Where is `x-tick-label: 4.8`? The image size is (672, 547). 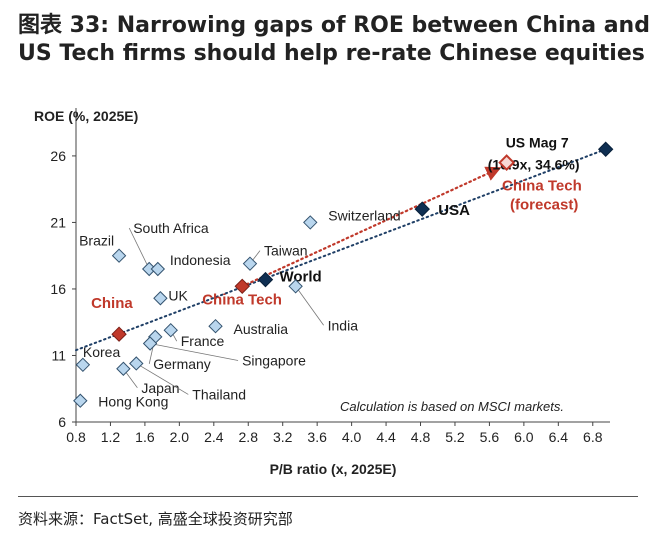 x-tick-label: 4.8 is located at coordinates (421, 437).